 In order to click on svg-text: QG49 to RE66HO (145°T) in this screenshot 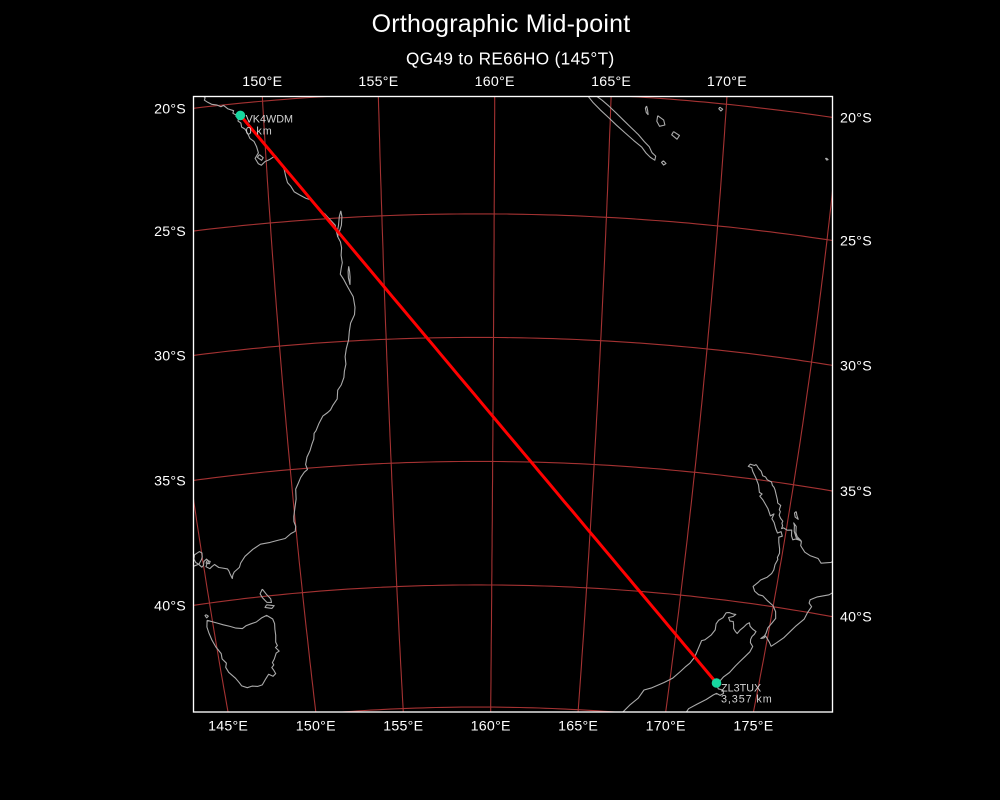, I will do `click(510, 58)`.